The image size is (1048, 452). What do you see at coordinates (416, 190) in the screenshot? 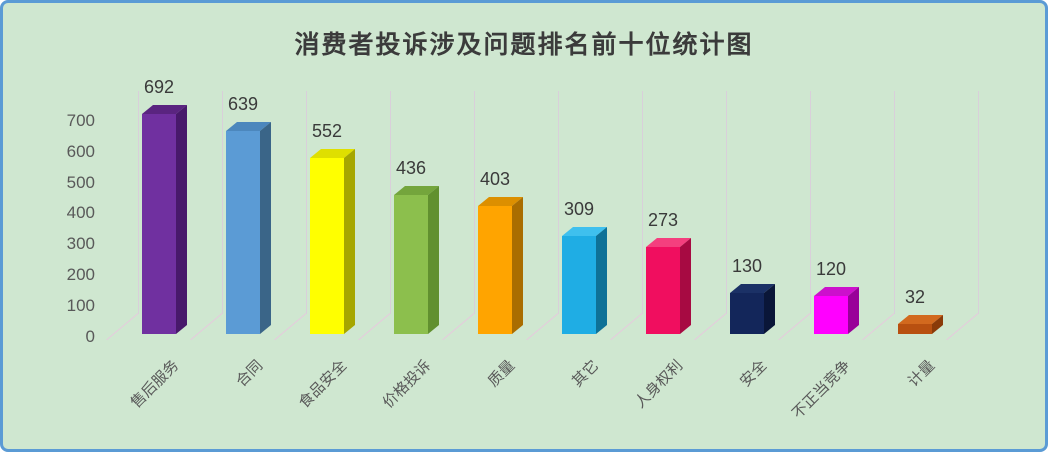
I see `bar-top-green` at bounding box center [416, 190].